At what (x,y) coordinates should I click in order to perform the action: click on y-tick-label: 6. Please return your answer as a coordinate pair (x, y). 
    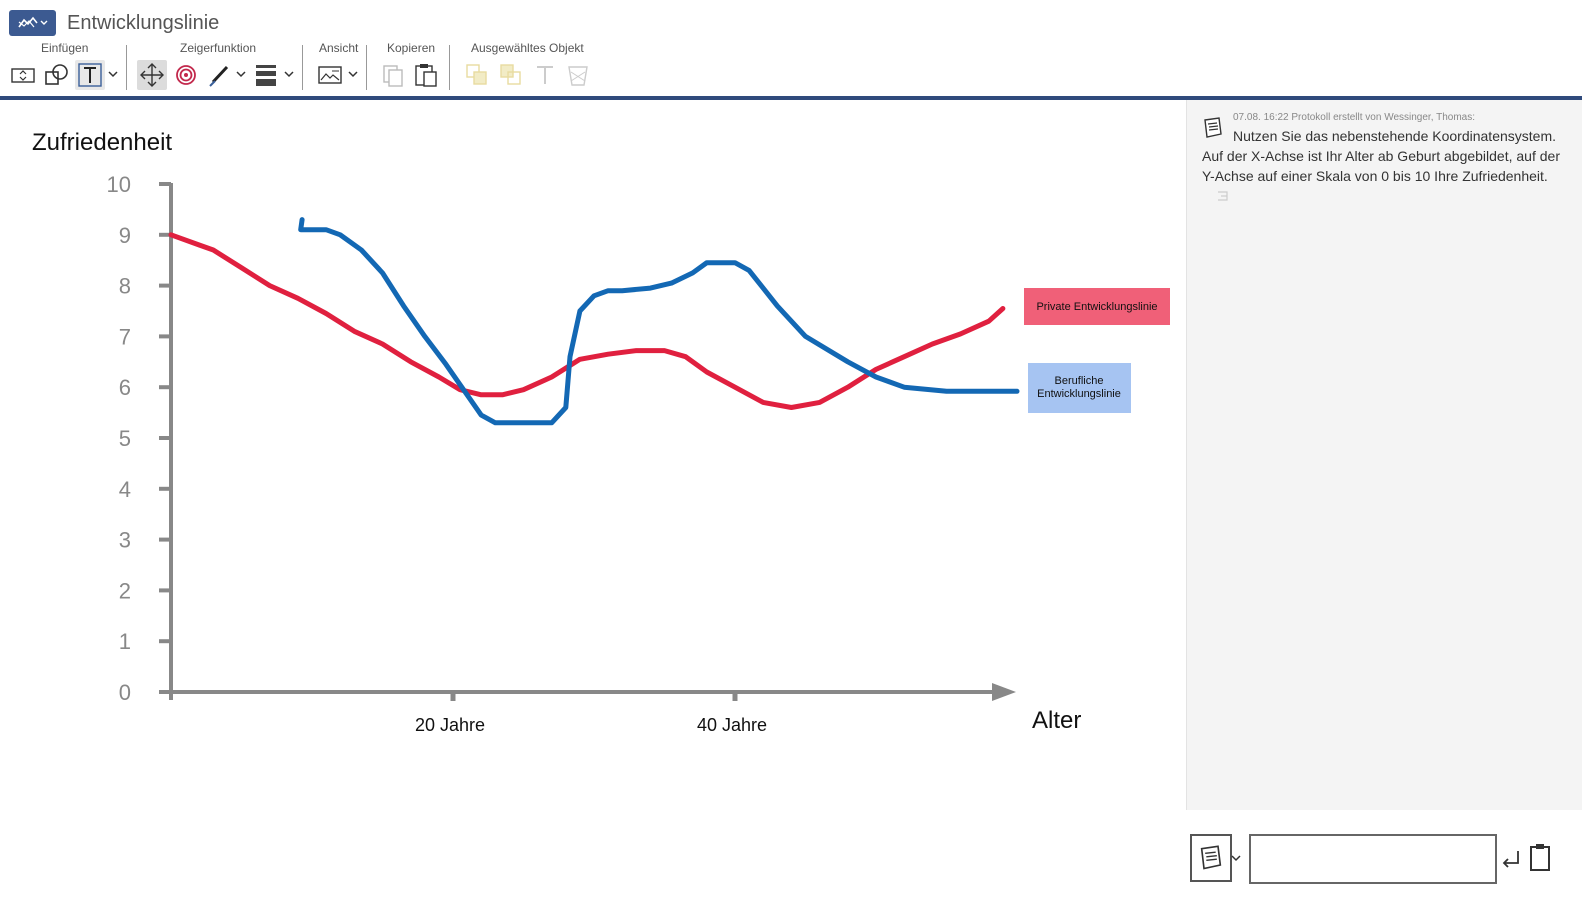
    Looking at the image, I should click on (125, 387).